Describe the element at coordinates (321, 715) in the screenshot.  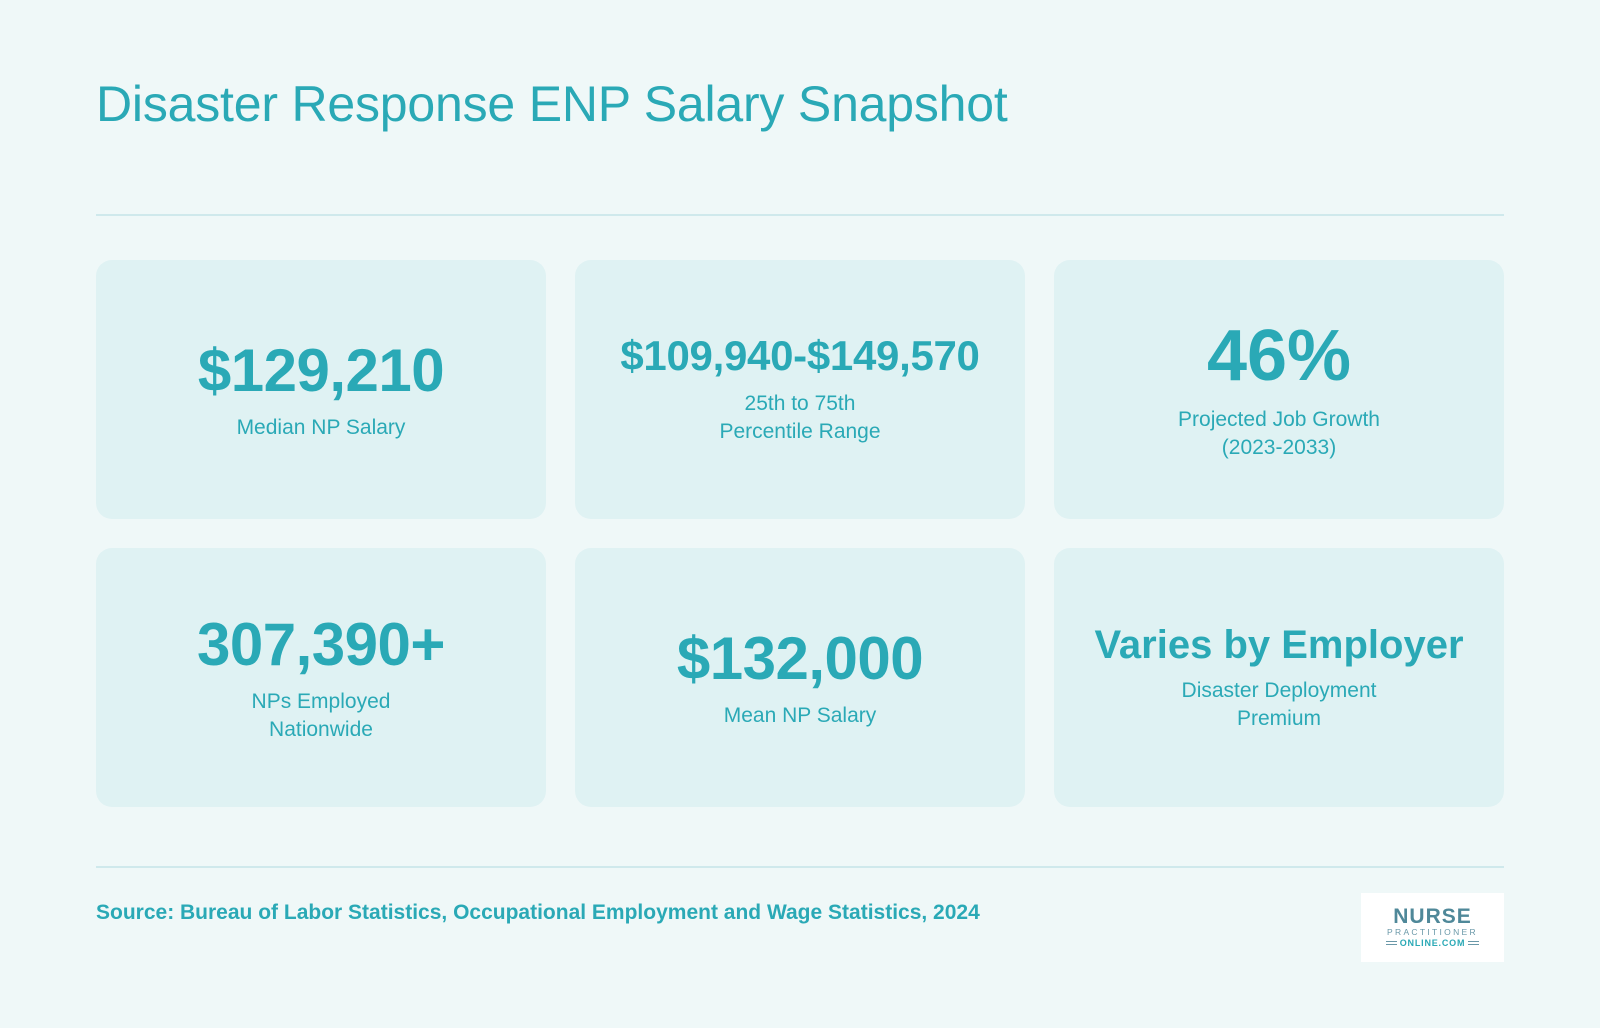
I see `stat-label: NPs Employed Nationwide` at that location.